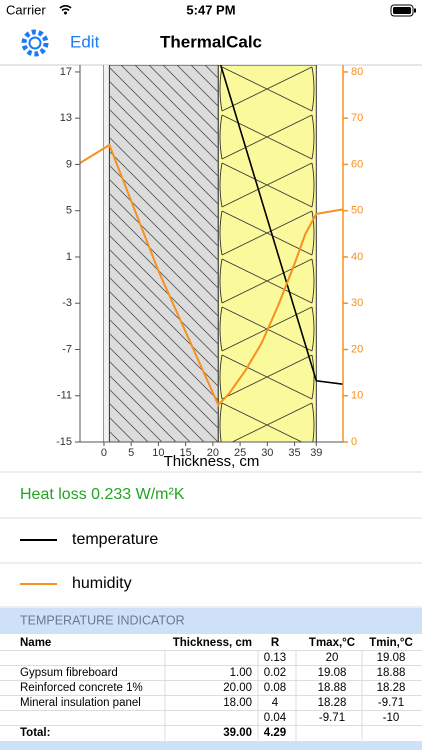  I want to click on settings-icon, so click(35, 43).